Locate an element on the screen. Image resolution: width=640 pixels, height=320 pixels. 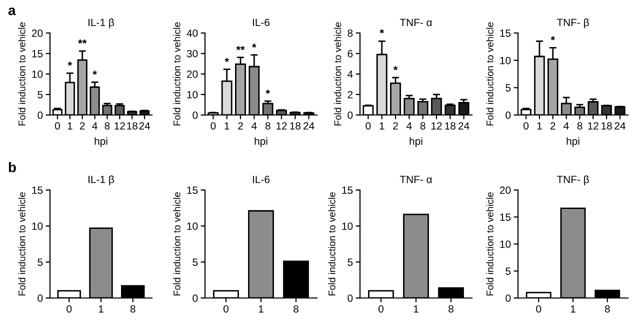
y-tick-label: 6 is located at coordinates (350, 54).